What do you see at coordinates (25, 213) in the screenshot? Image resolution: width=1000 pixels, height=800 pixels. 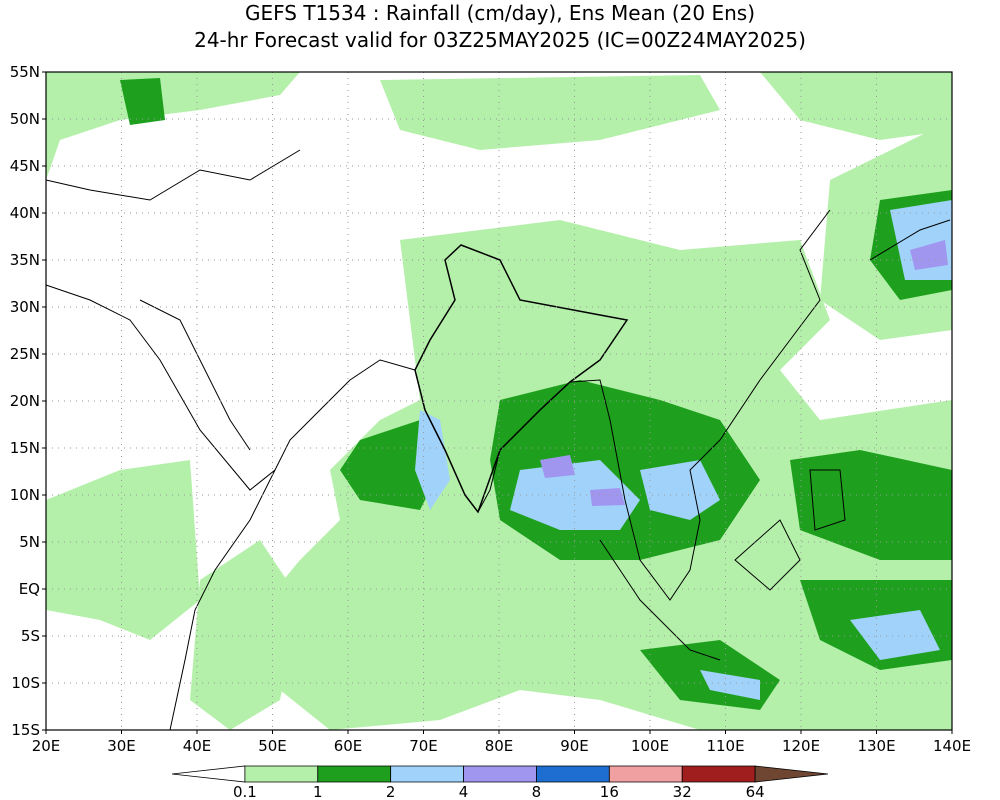 I see `lat-tick-label: 40N` at bounding box center [25, 213].